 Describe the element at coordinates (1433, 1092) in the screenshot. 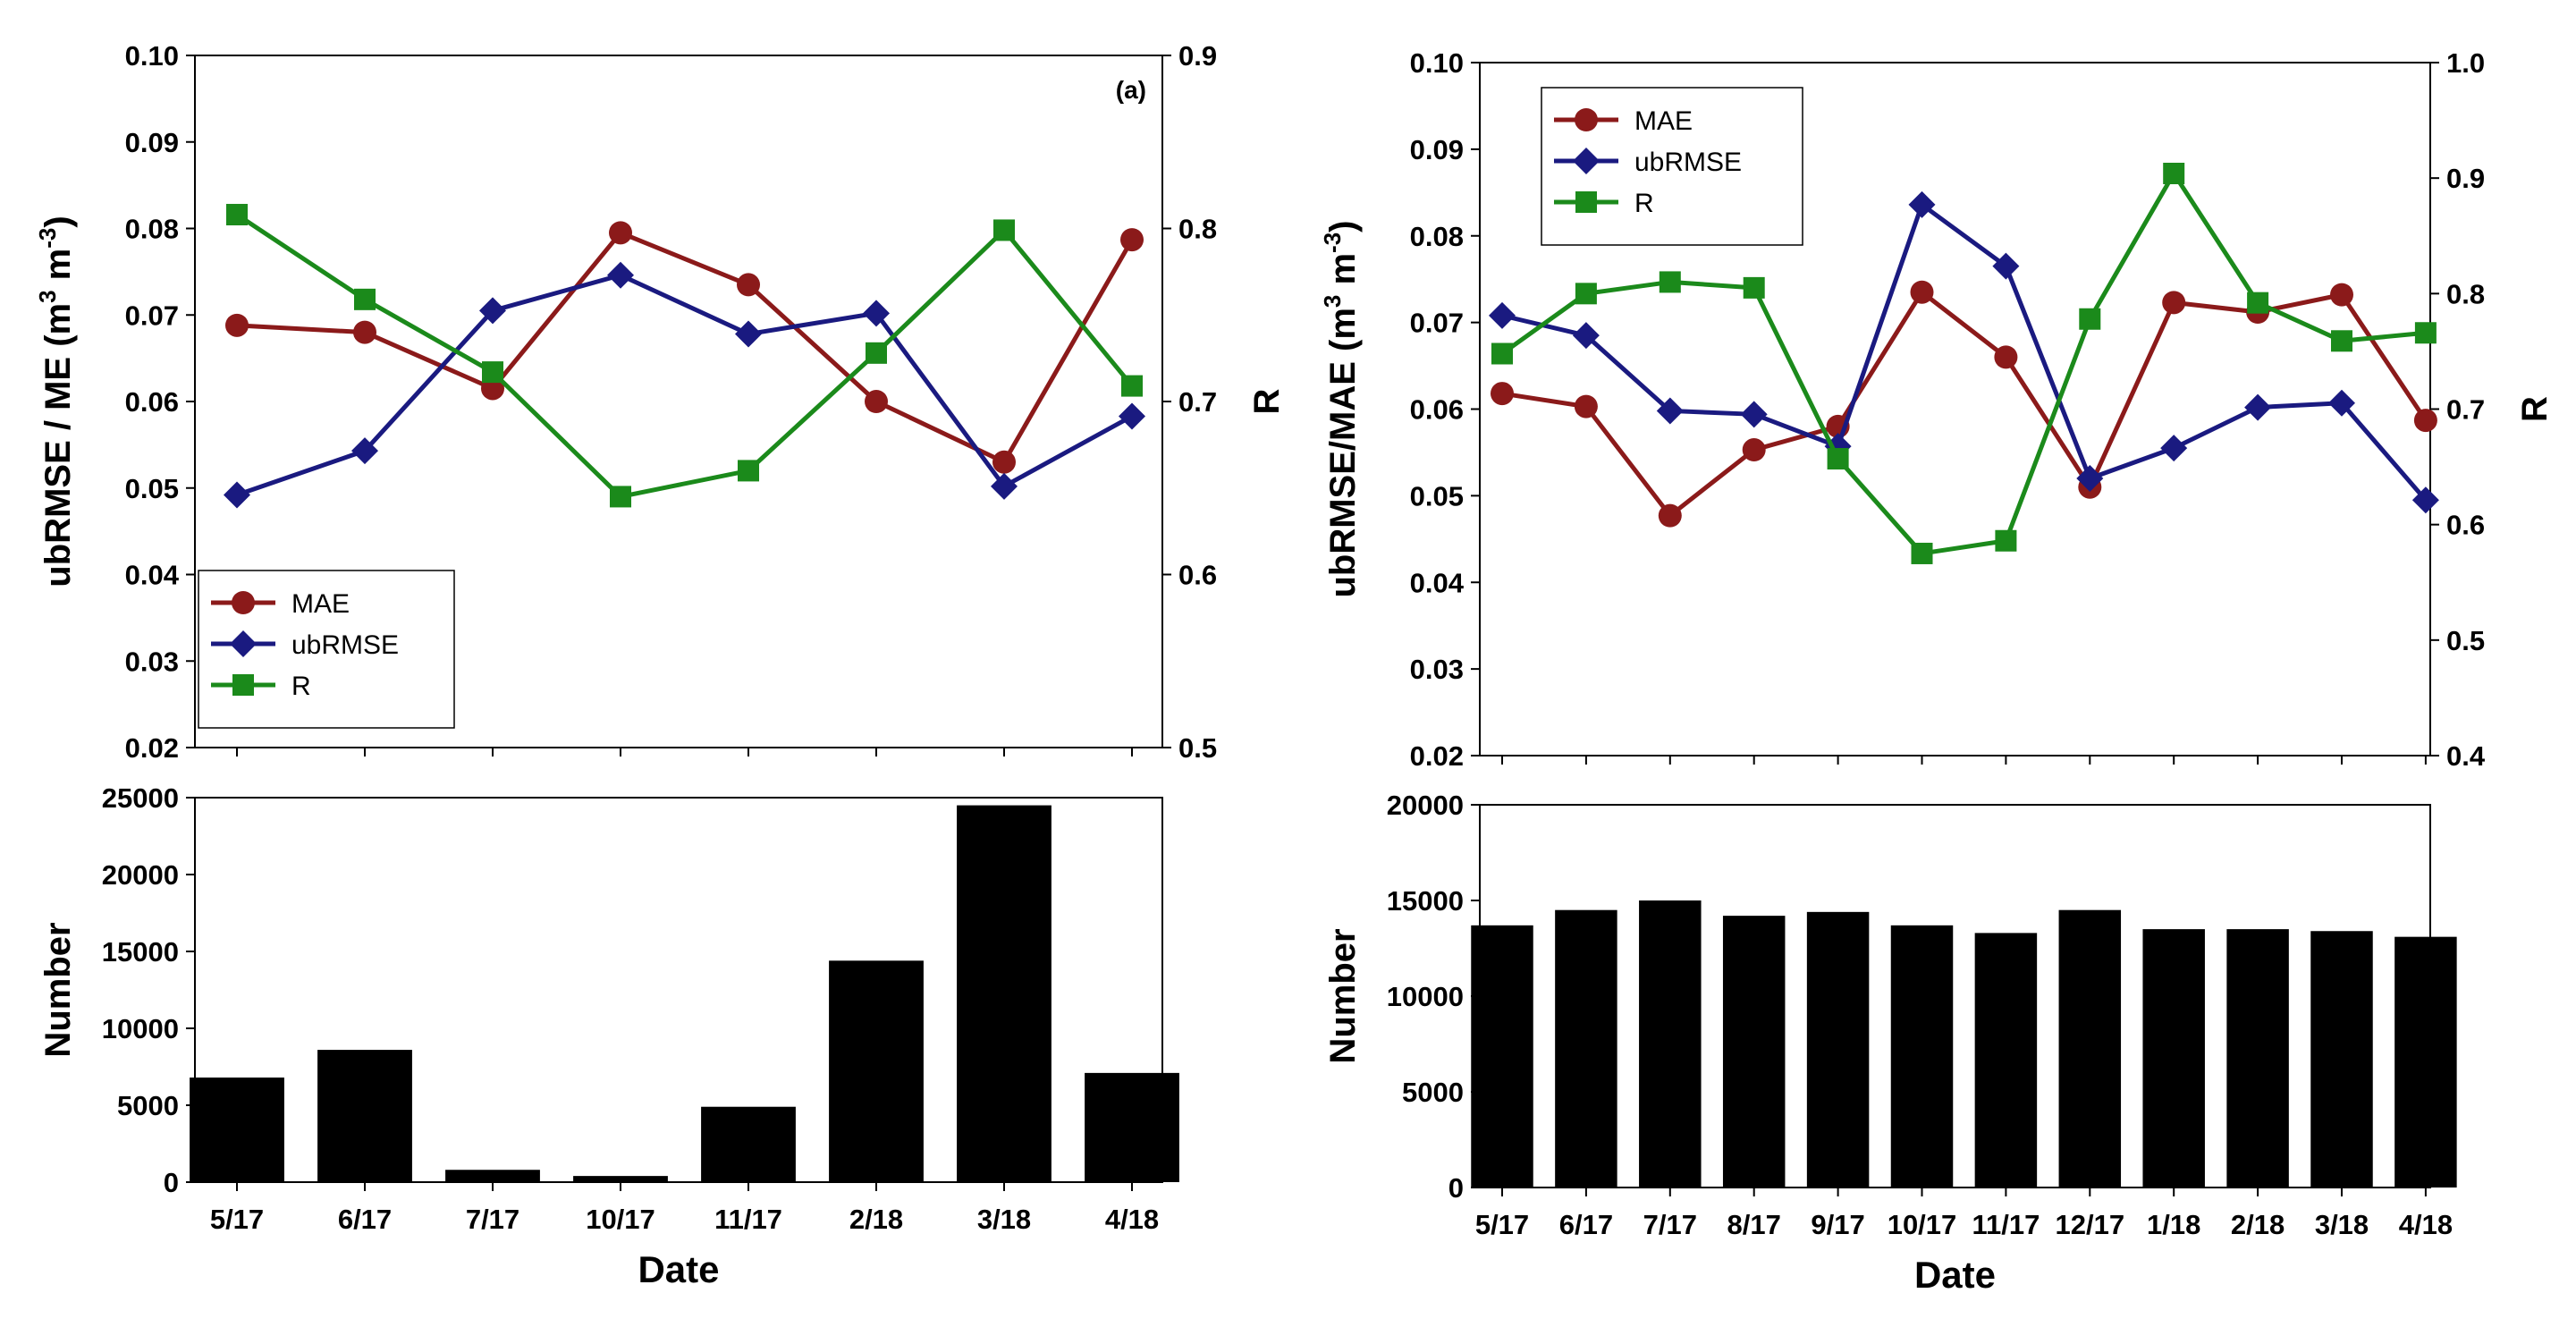

I see `right-bar-ytick-label: 5000` at that location.